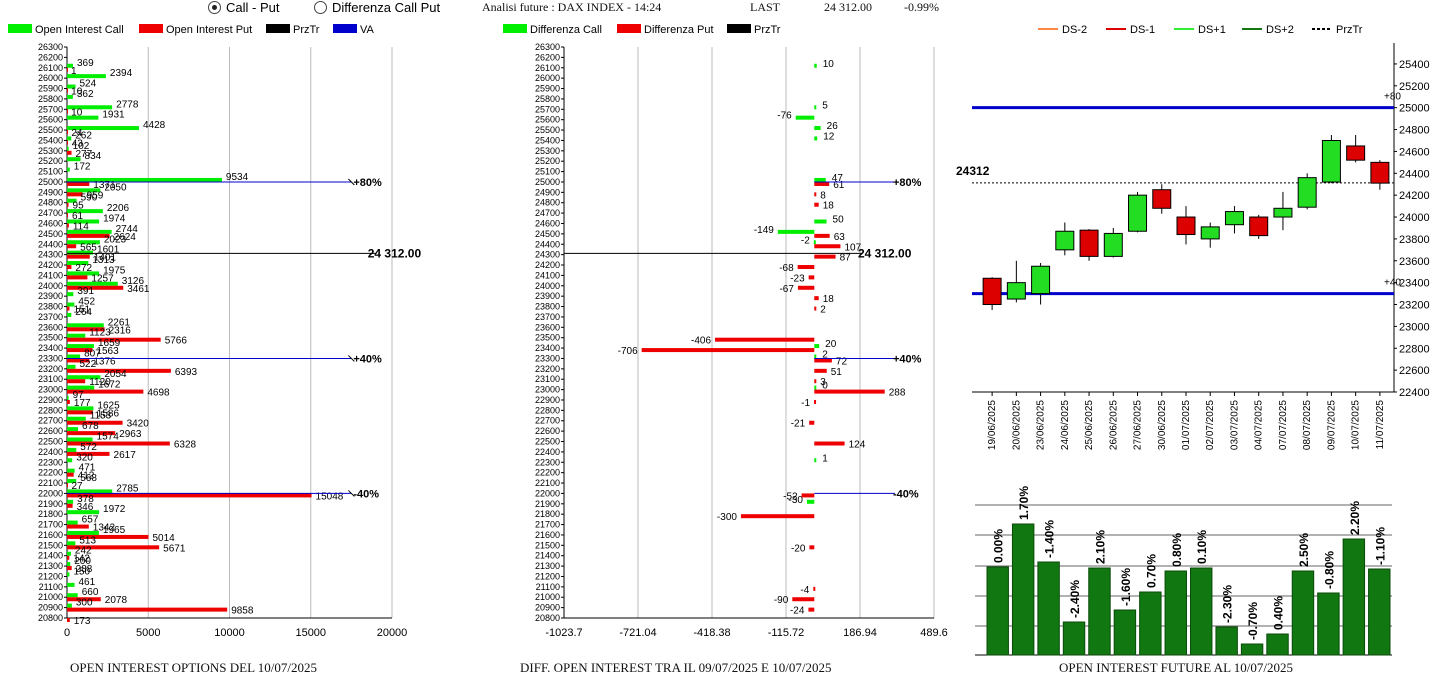 This screenshot has height=676, width=1434. I want to click on x2-tick-label: -115.72, so click(786, 633).